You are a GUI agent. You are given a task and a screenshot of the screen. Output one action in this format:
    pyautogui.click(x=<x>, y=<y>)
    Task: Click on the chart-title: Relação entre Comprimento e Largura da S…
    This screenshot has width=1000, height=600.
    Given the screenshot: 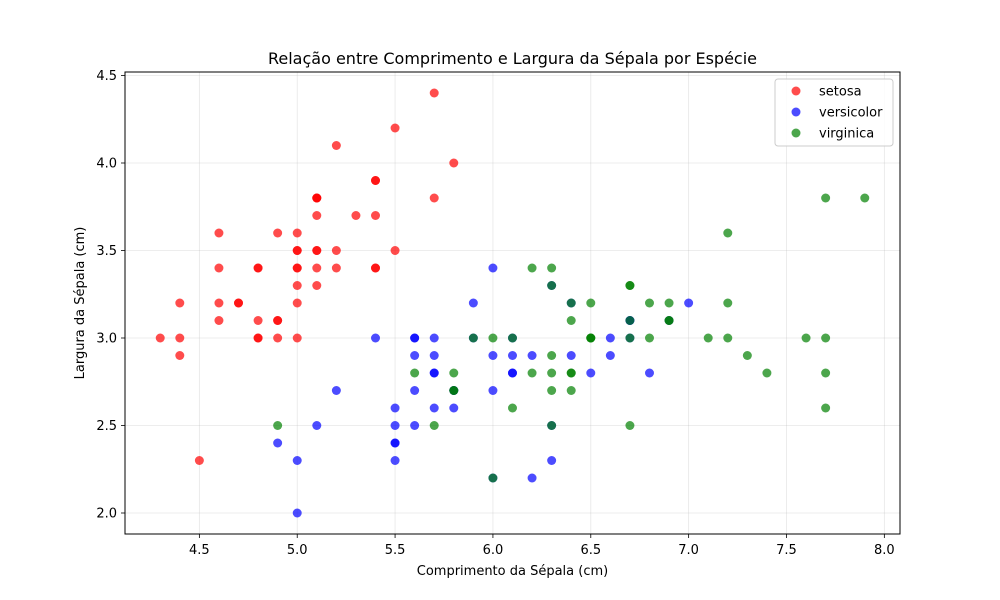 What is the action you would take?
    pyautogui.click(x=512, y=58)
    